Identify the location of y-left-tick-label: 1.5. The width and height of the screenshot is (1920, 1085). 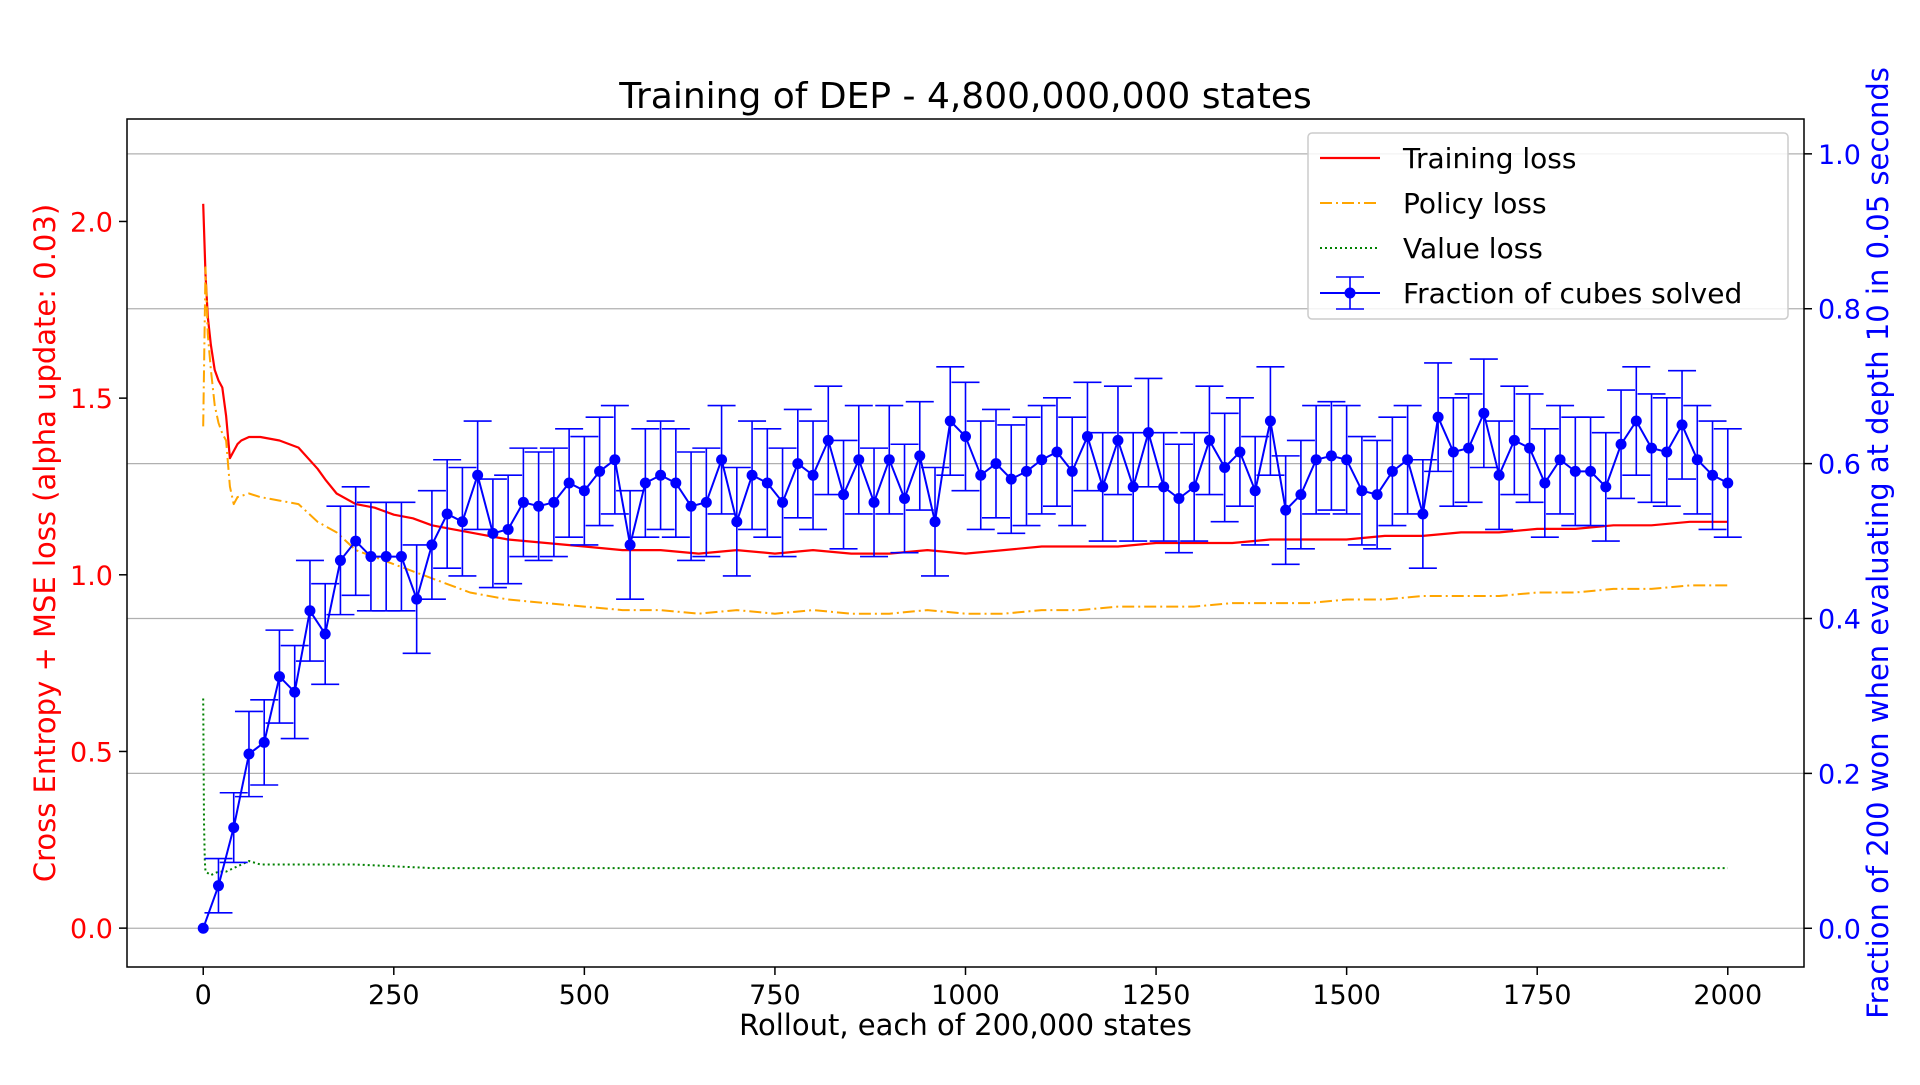
(91, 399).